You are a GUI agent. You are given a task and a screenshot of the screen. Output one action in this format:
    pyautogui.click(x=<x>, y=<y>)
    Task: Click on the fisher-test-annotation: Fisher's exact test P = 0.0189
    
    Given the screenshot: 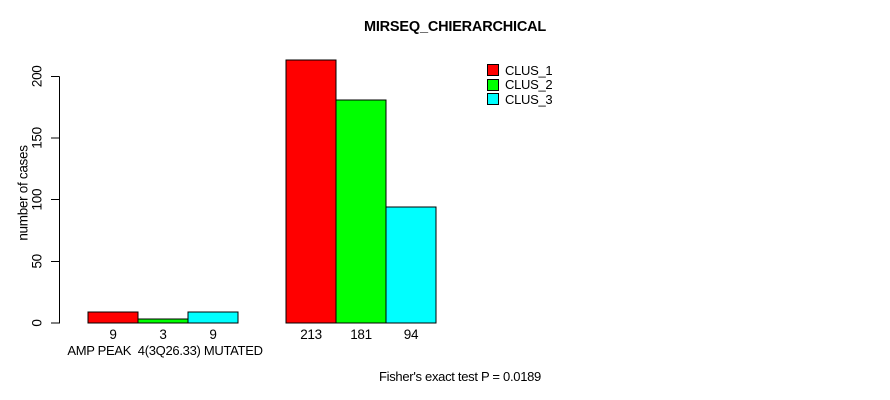 What is the action you would take?
    pyautogui.click(x=460, y=376)
    